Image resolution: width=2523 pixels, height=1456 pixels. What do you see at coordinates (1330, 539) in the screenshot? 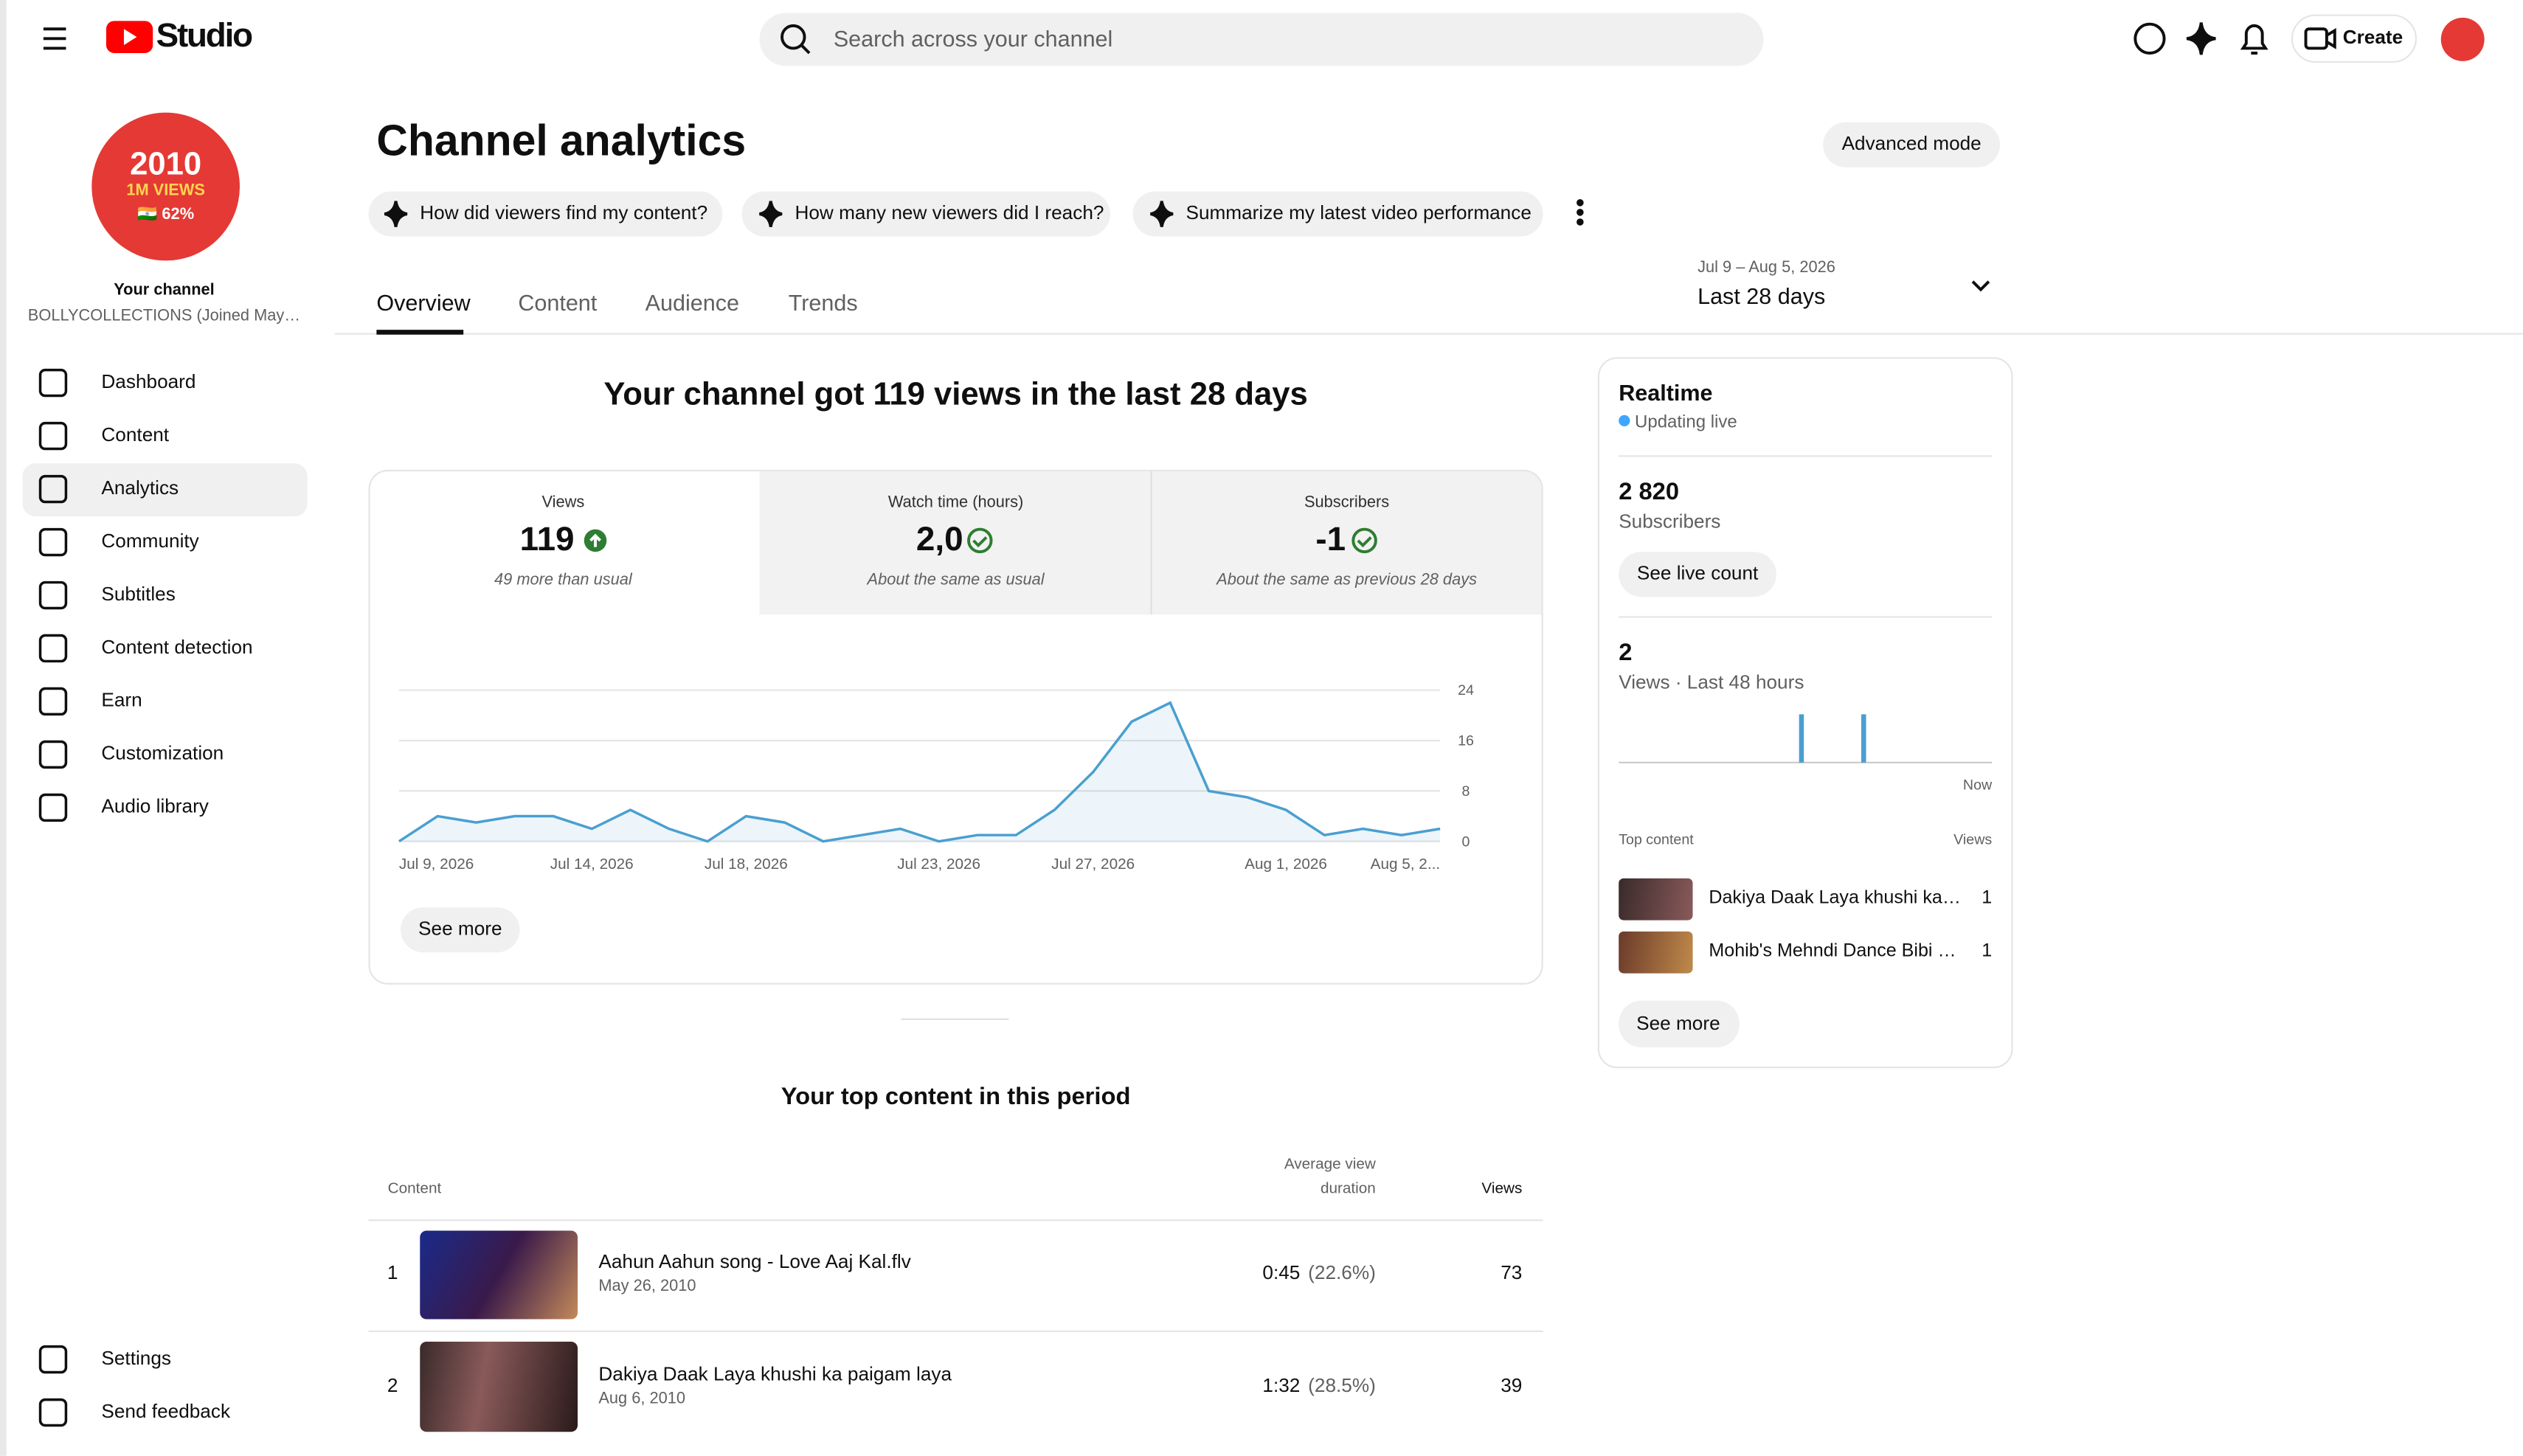
I see `metric-value: -1` at bounding box center [1330, 539].